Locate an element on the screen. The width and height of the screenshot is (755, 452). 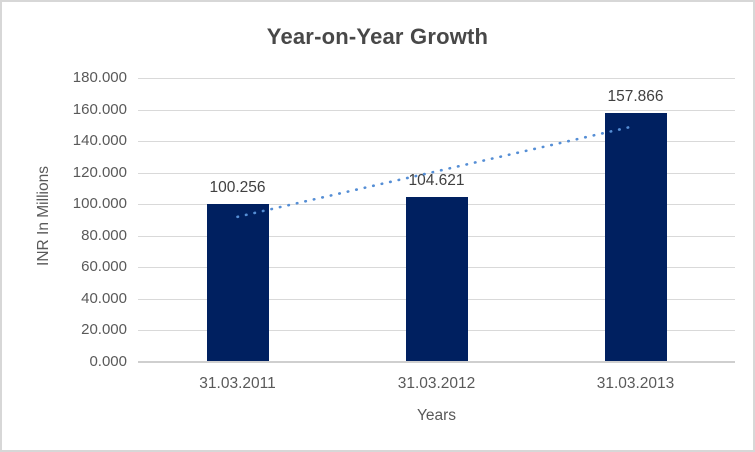
bar-data-label: 100.256 is located at coordinates (237, 187).